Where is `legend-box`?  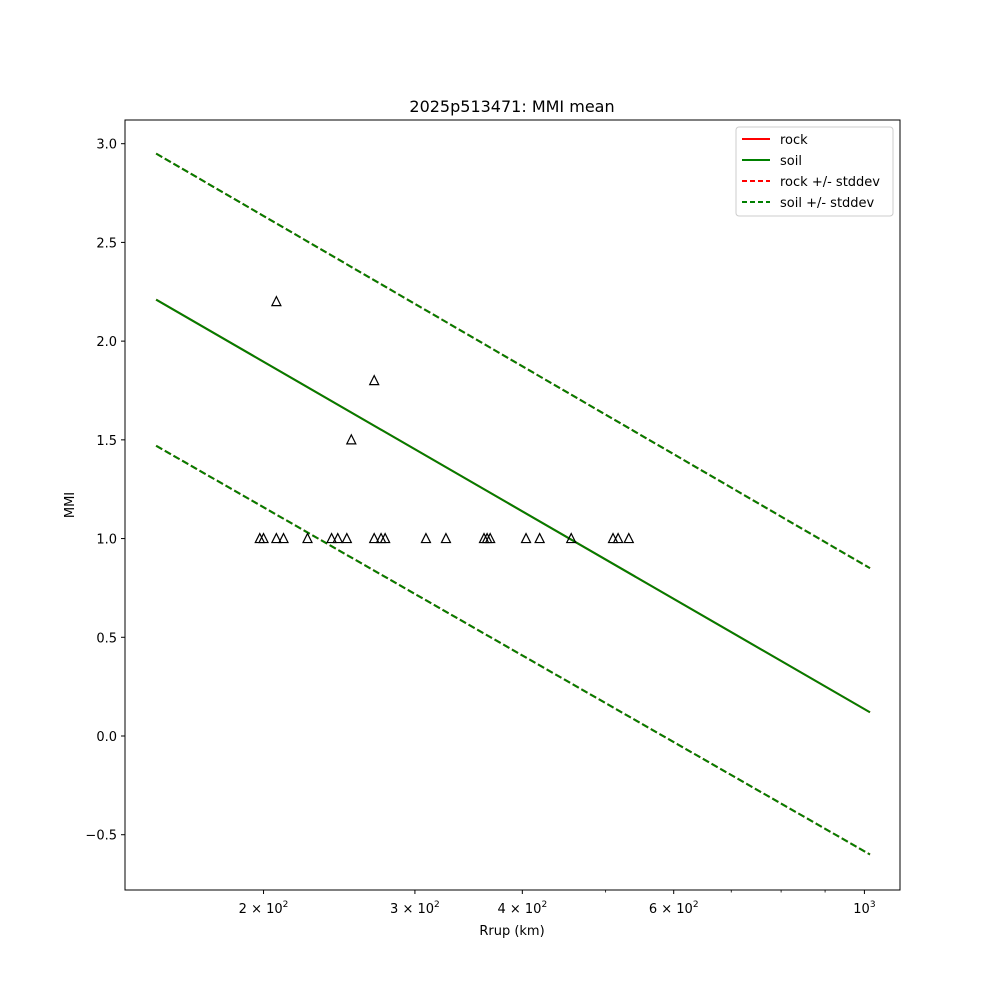
legend-box is located at coordinates (814, 171).